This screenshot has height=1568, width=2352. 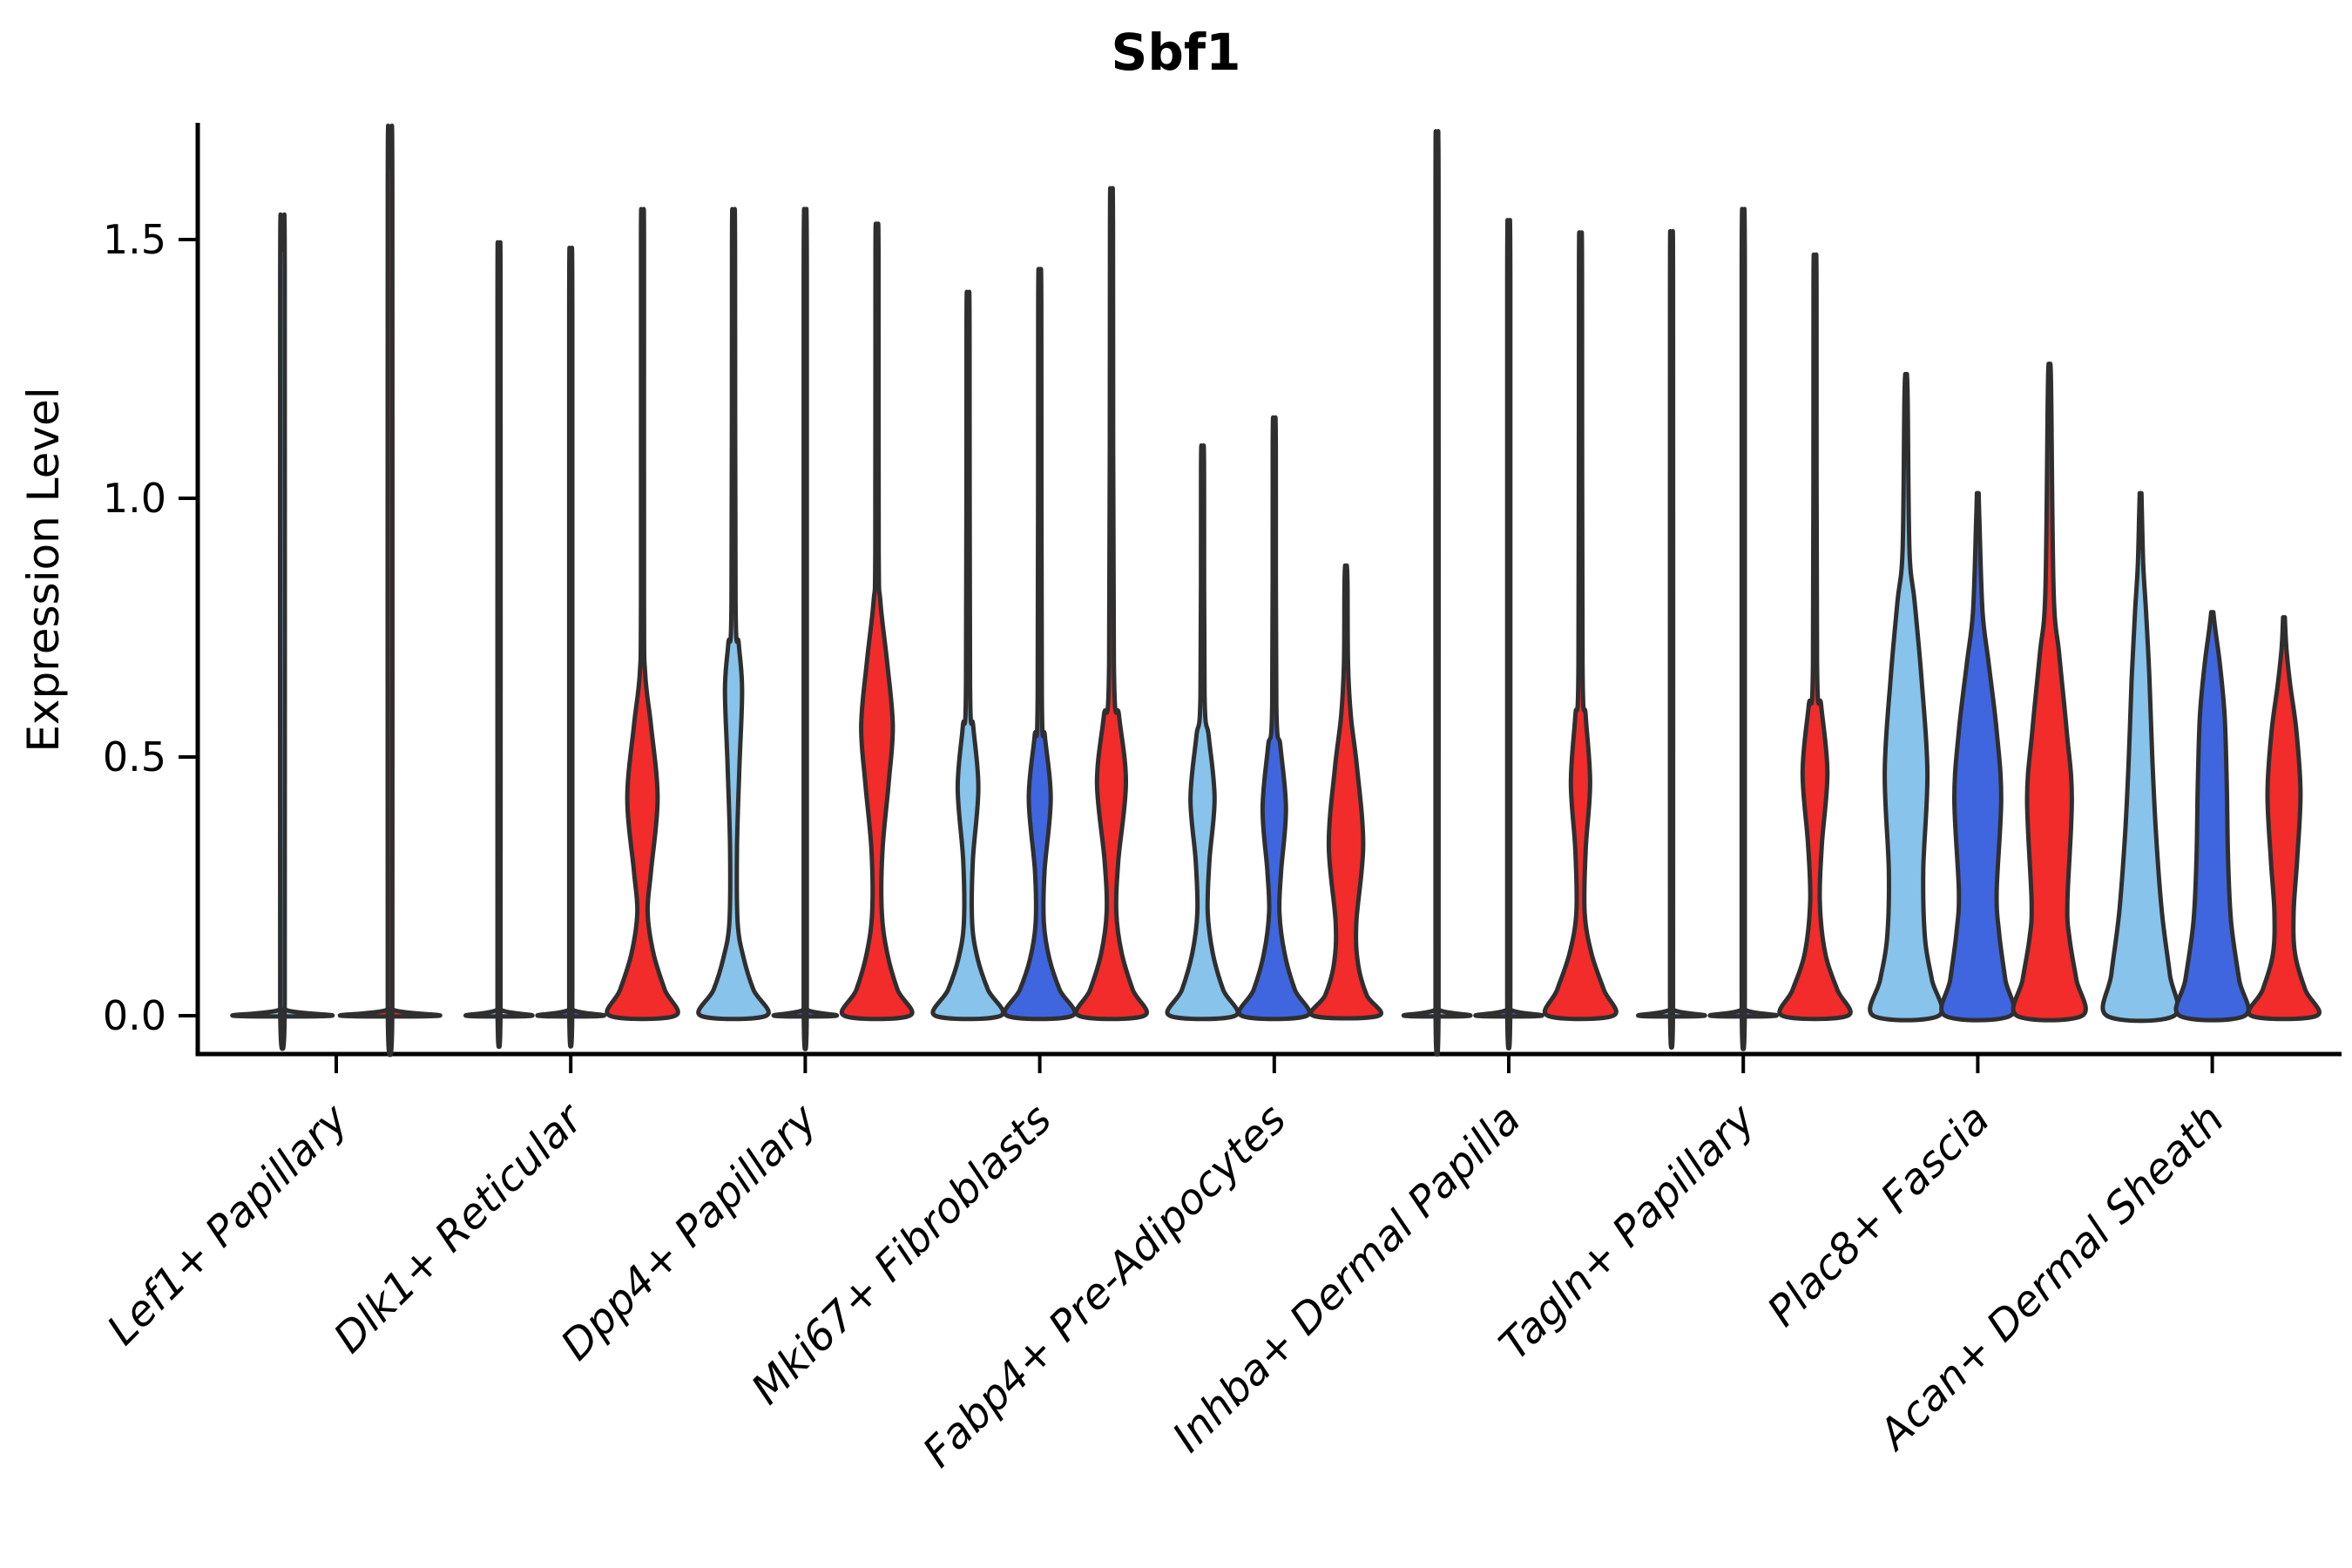 I want to click on violin-lef1-papillary-red, so click(x=390, y=590).